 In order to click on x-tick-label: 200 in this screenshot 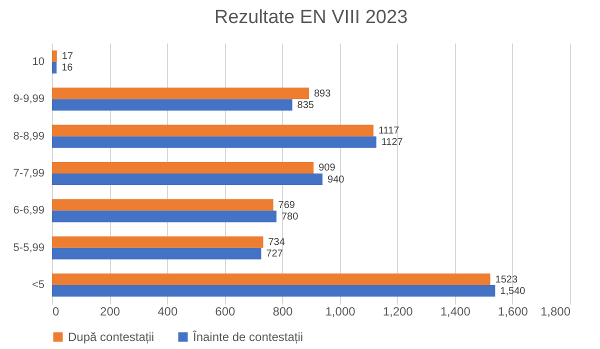, I will do `click(110, 311)`.